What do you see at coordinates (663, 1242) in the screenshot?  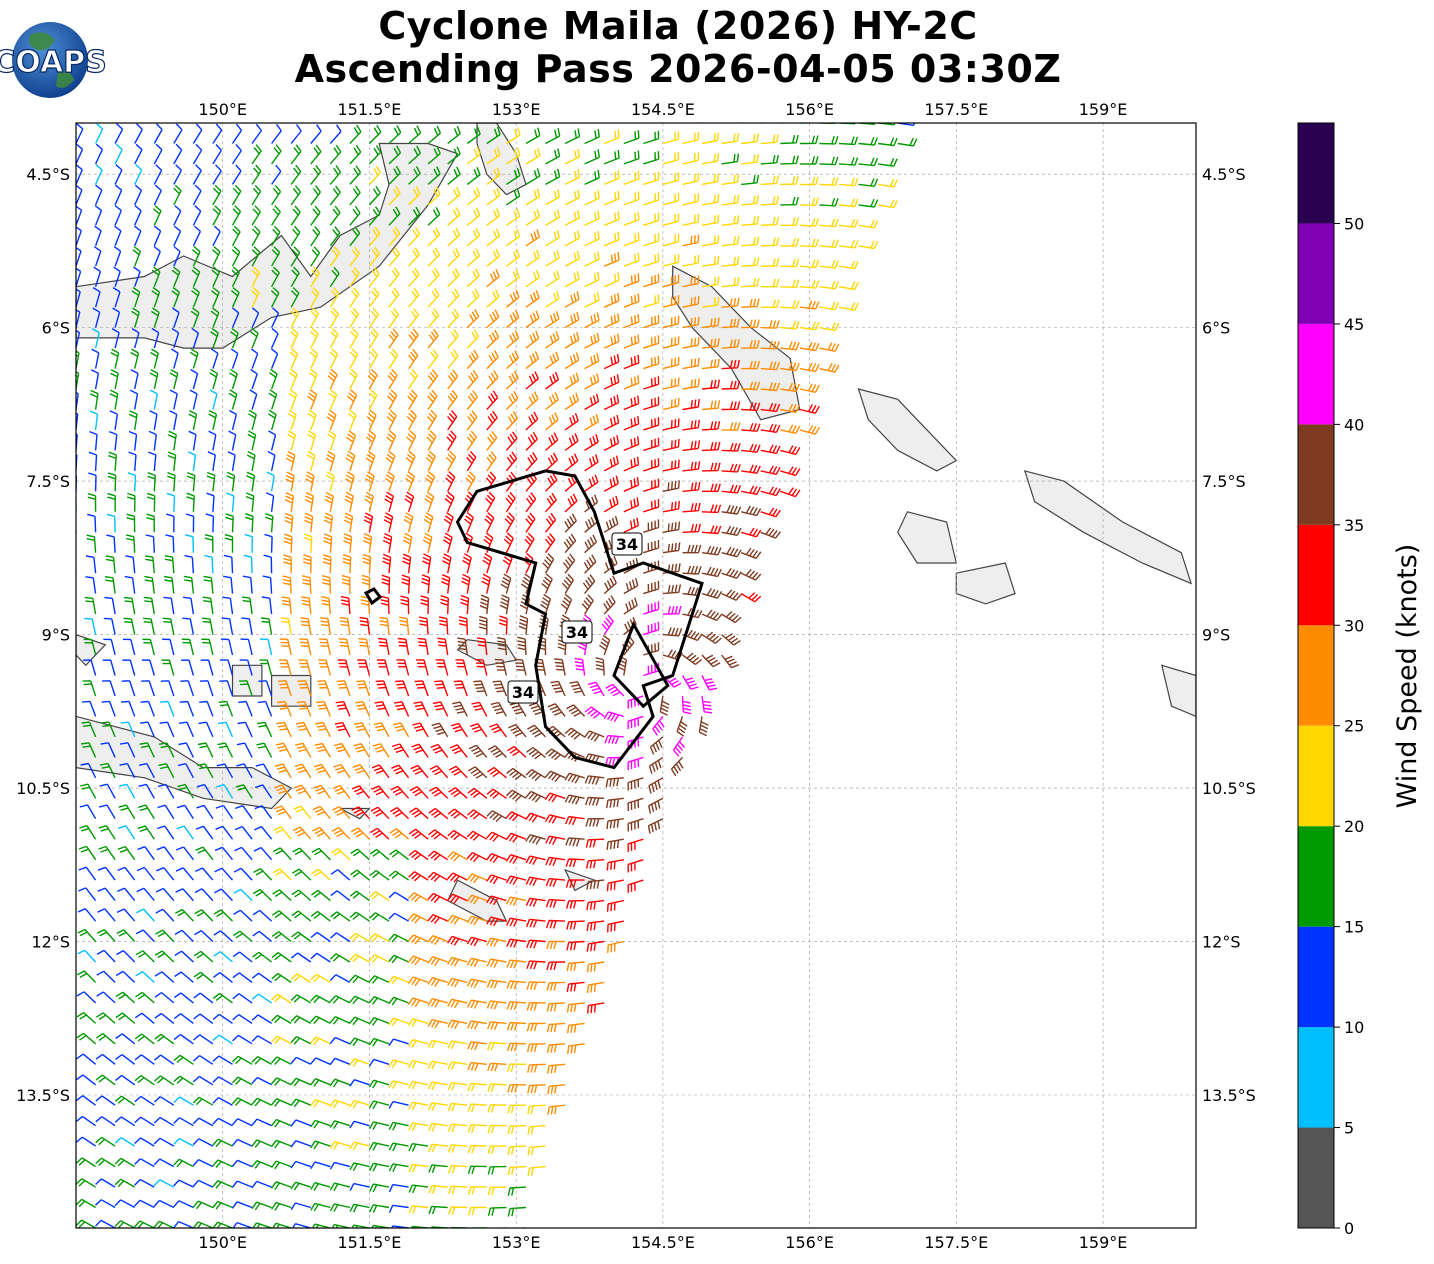 I see `lon-tick-bottom: 154.5°E` at bounding box center [663, 1242].